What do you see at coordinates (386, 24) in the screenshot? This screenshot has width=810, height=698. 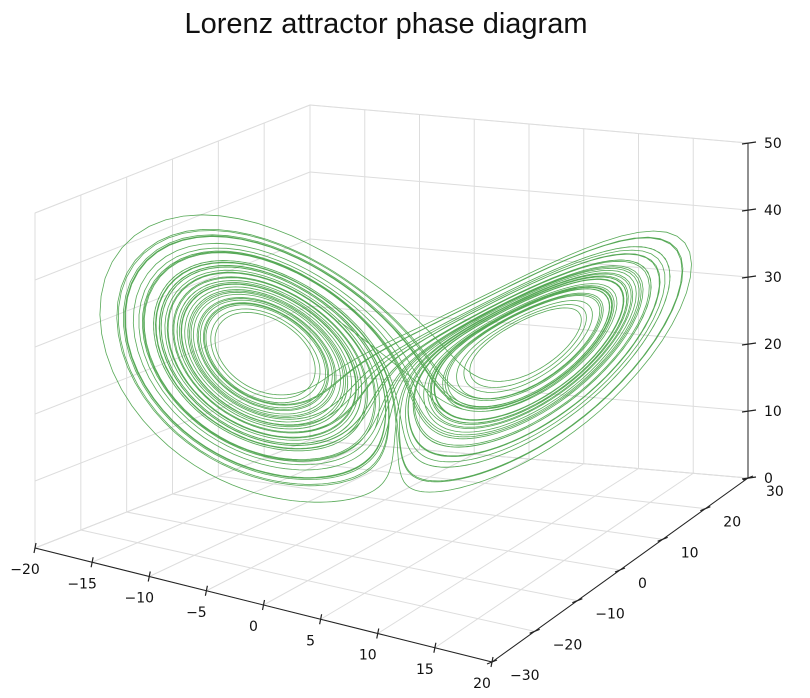 I see `chart-title: Lorenz attractor phase diagram` at bounding box center [386, 24].